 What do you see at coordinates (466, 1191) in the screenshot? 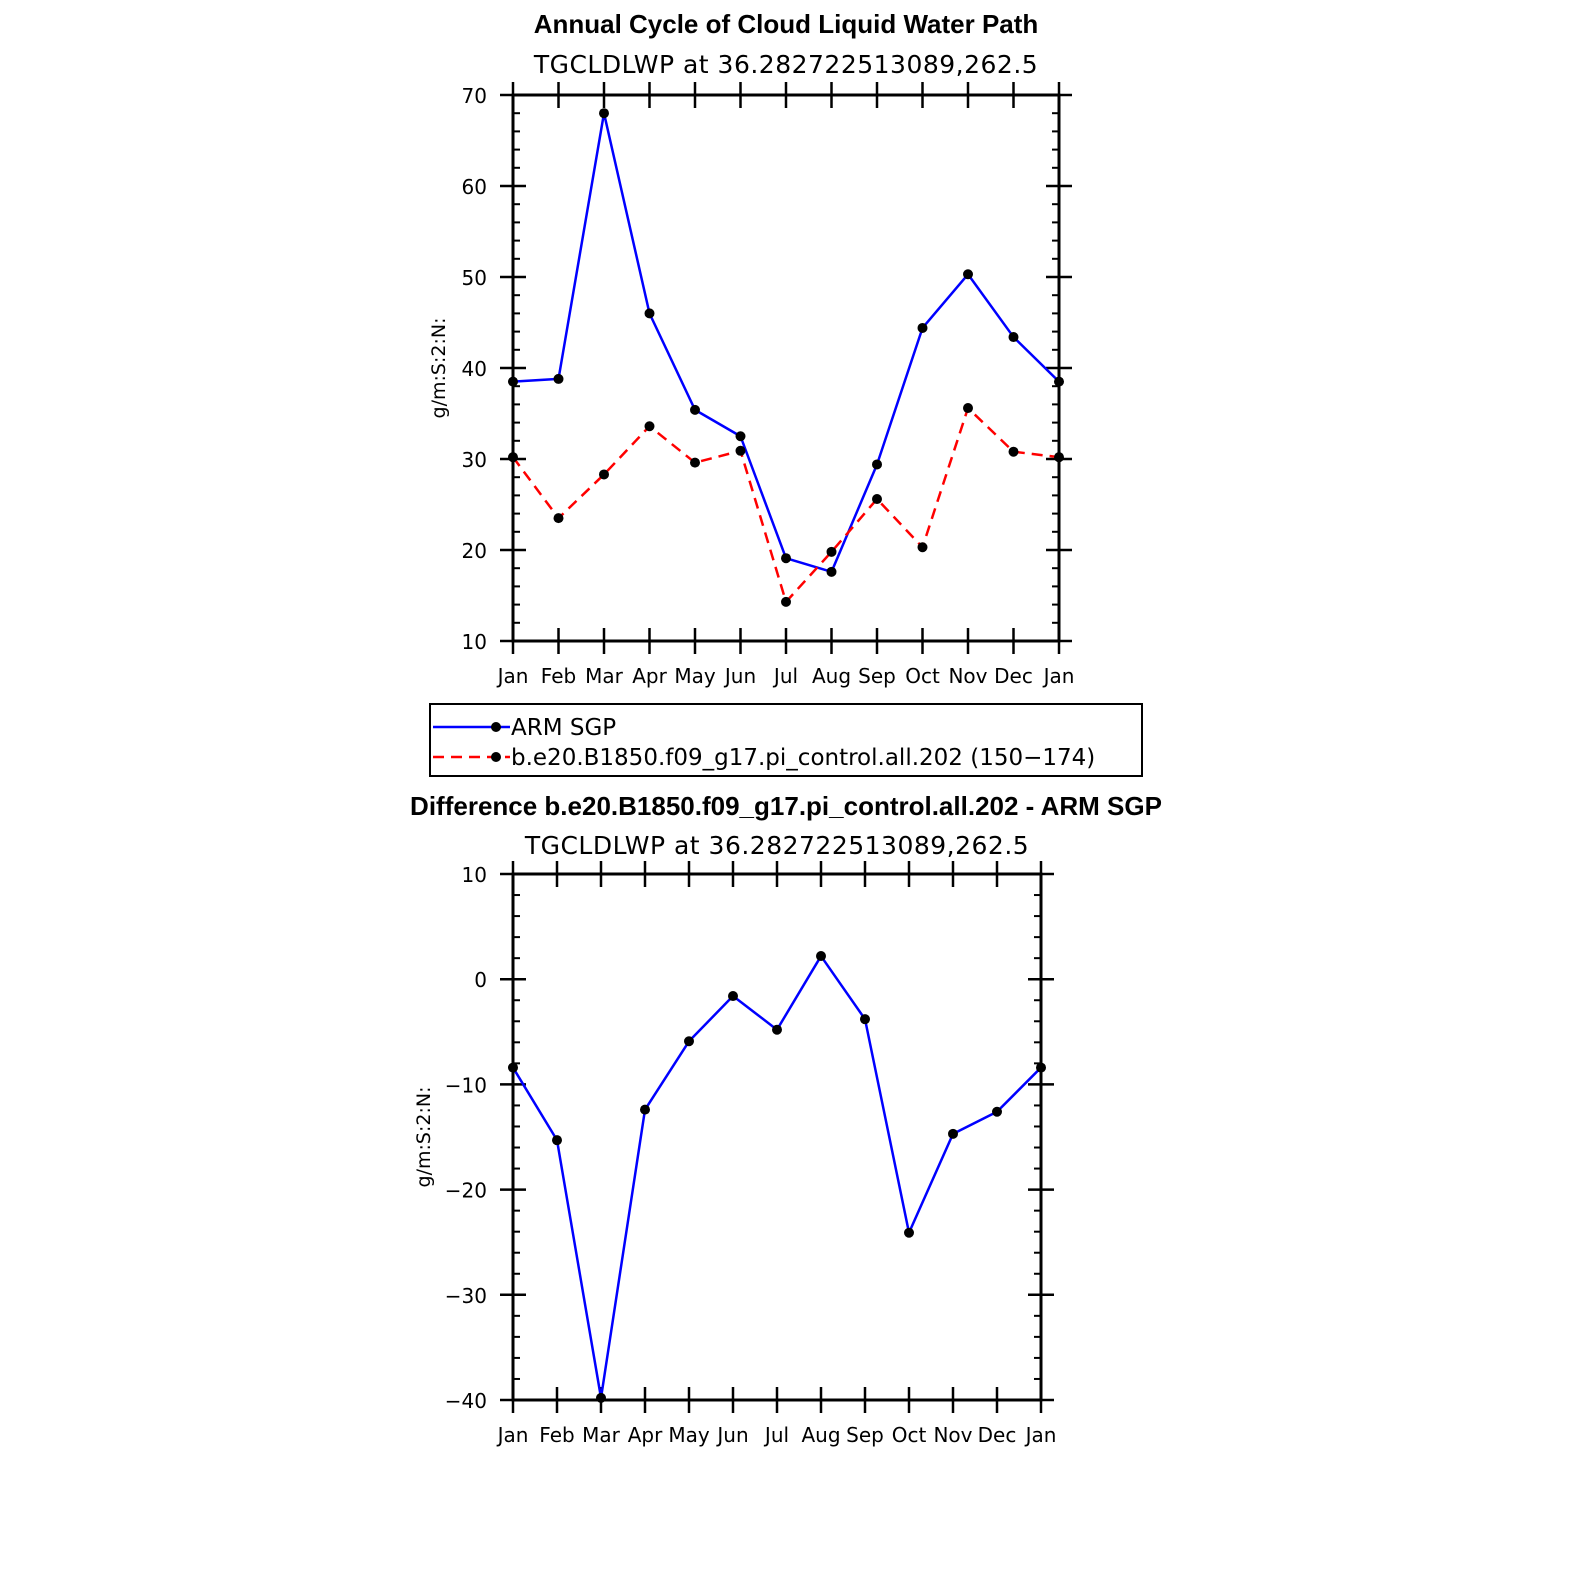
I see `y-tick-label: −20` at bounding box center [466, 1191].